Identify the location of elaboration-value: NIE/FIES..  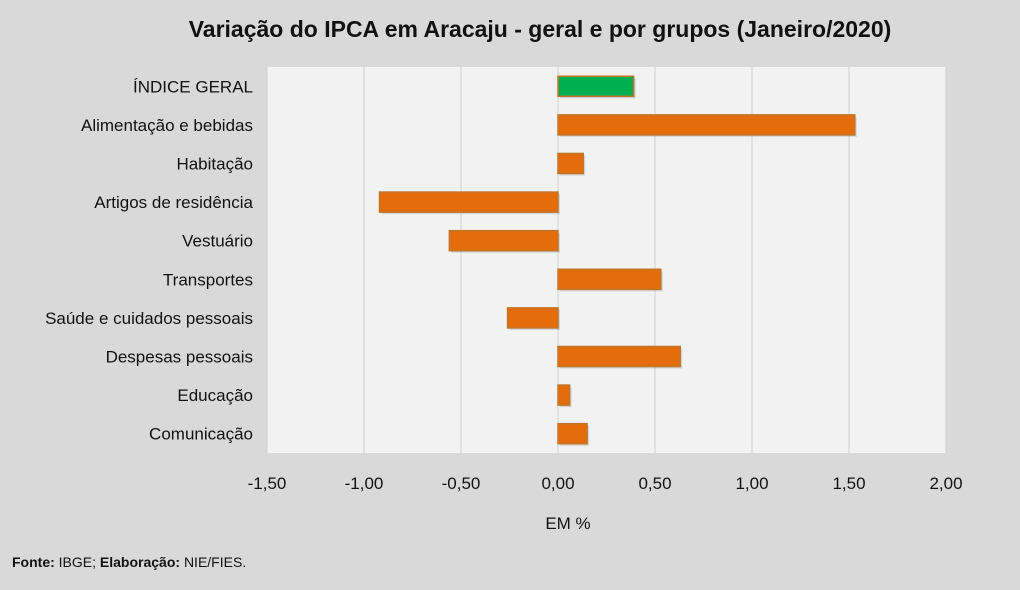
(215, 562).